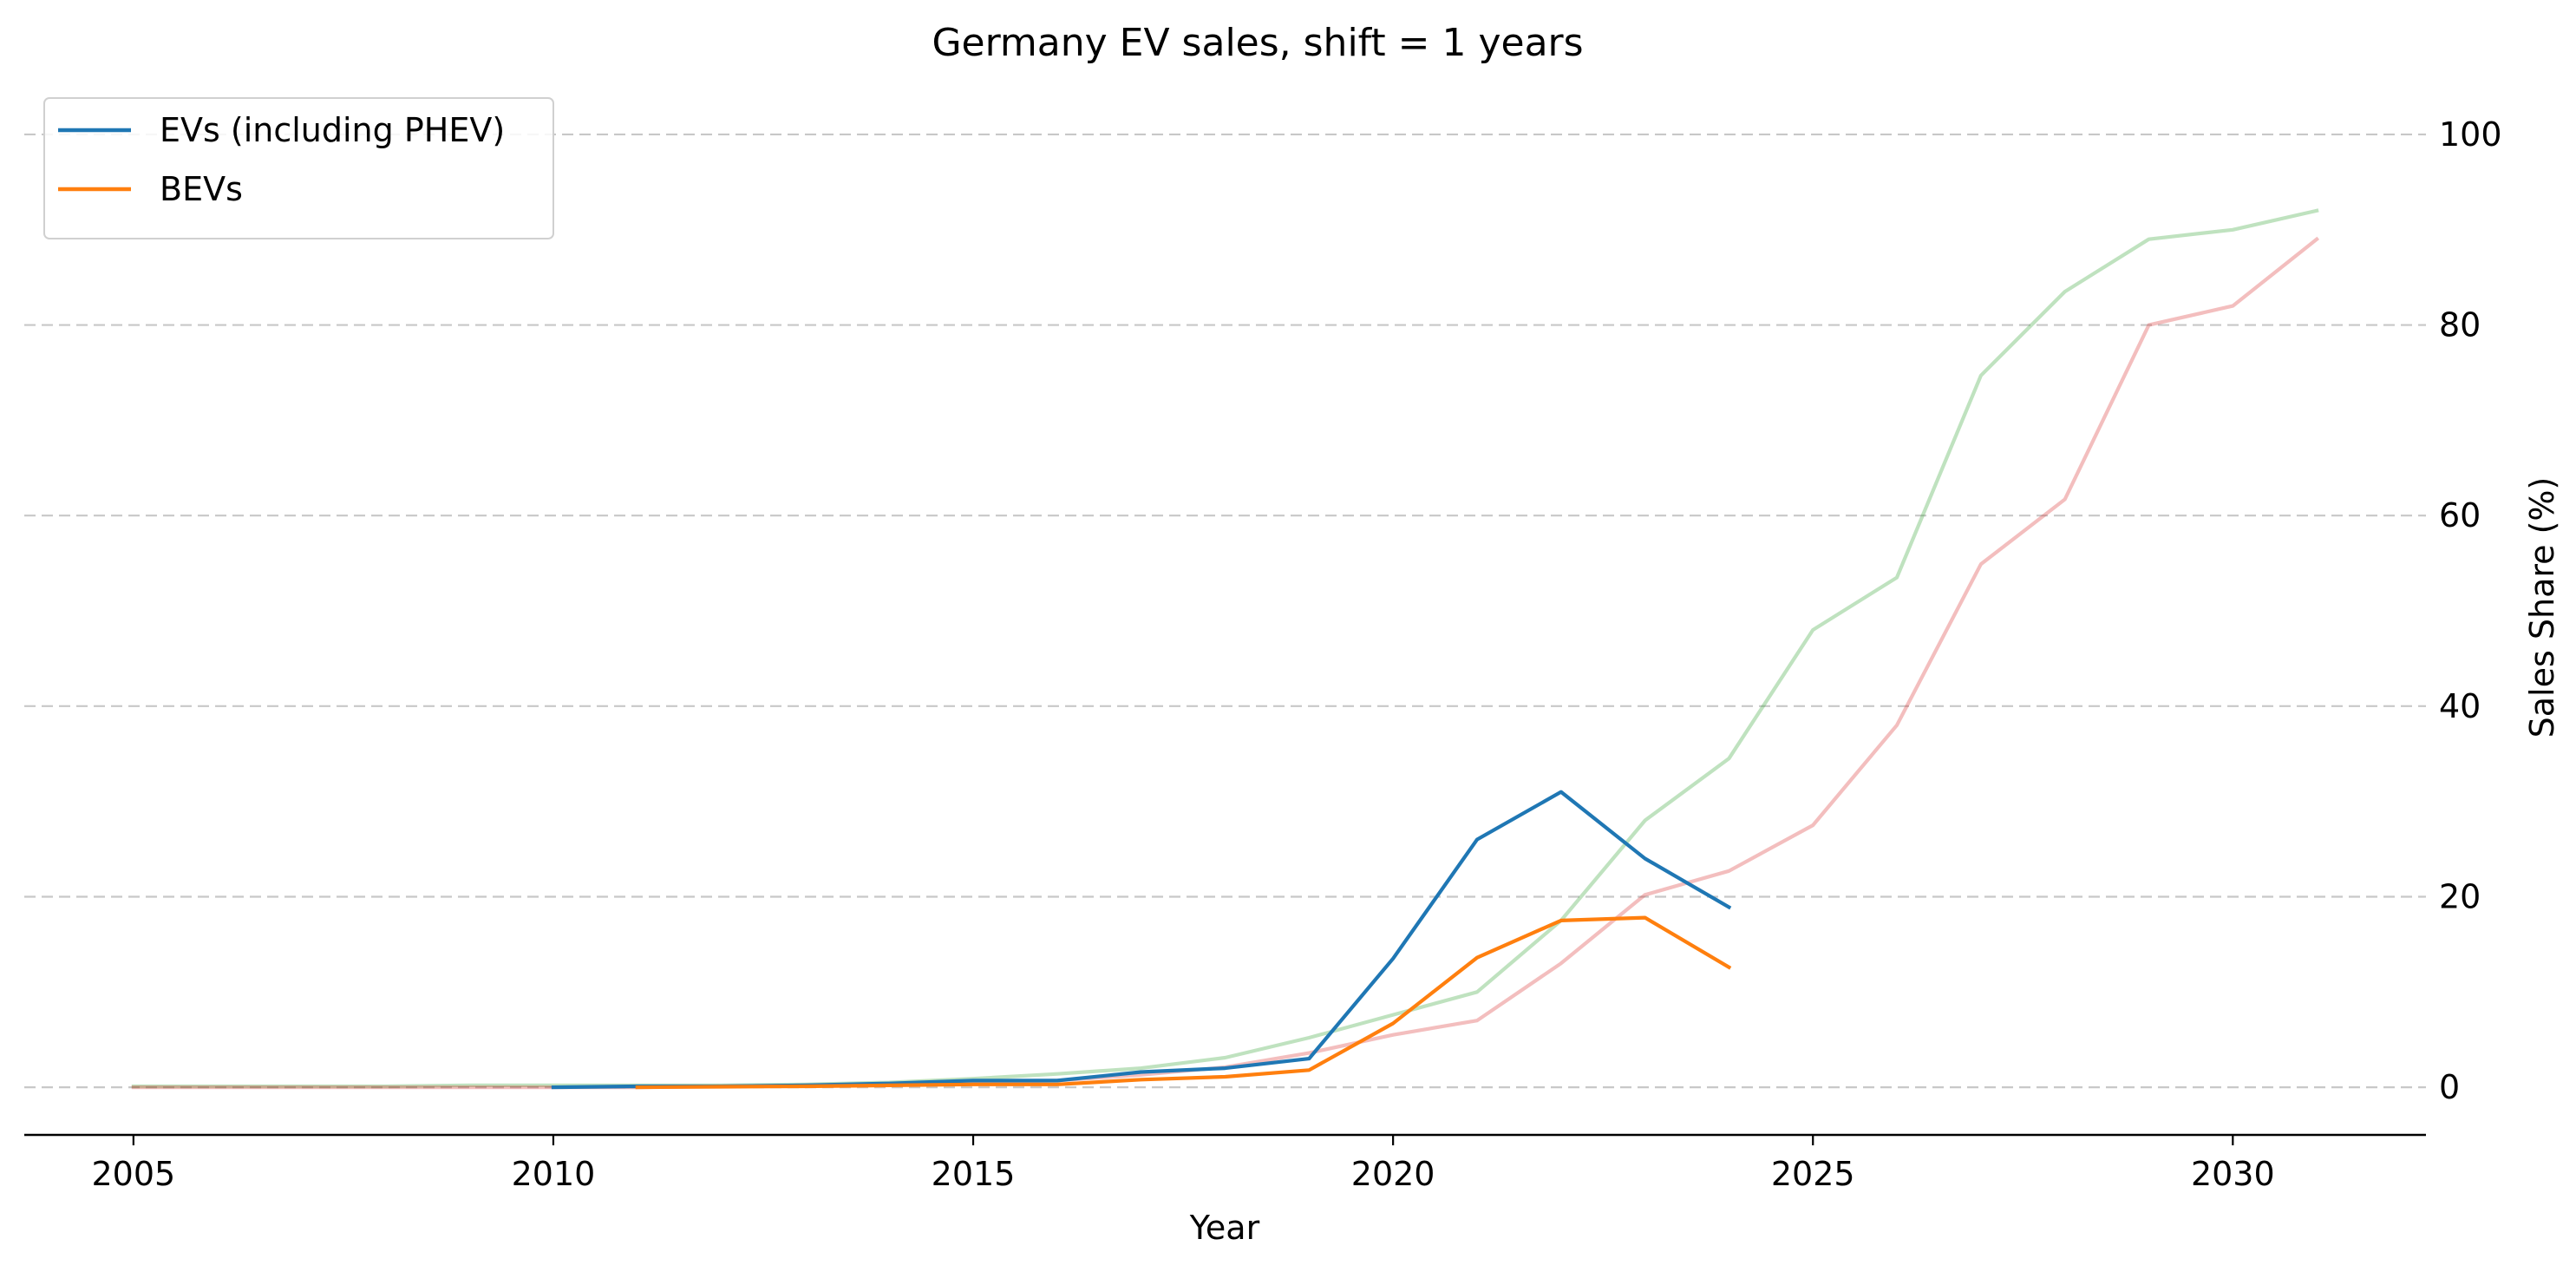 This screenshot has height=1272, width=2576. Describe the element at coordinates (2233, 1174) in the screenshot. I see `x-tick-label: 2030` at that location.